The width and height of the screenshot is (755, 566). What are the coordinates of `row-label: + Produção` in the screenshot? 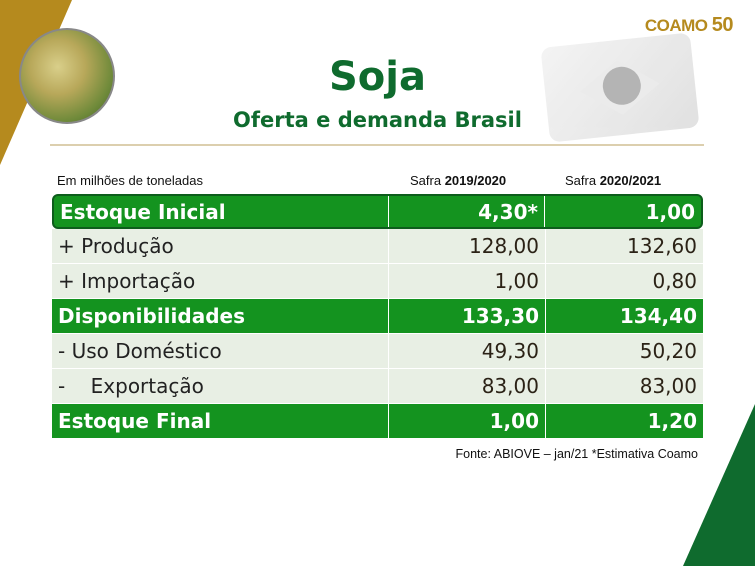 It's located at (116, 246).